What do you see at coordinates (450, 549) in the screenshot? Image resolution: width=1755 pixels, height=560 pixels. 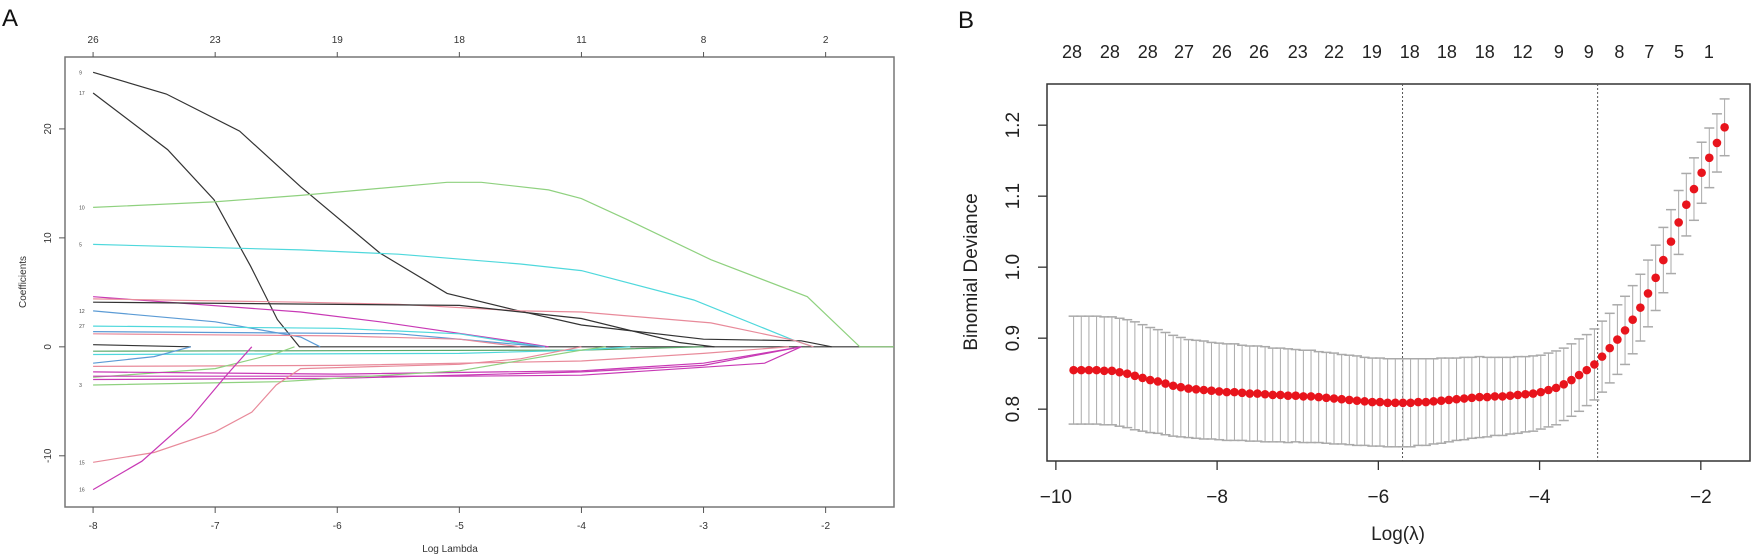 I see `panel-a-xlabel: Log Lambda` at bounding box center [450, 549].